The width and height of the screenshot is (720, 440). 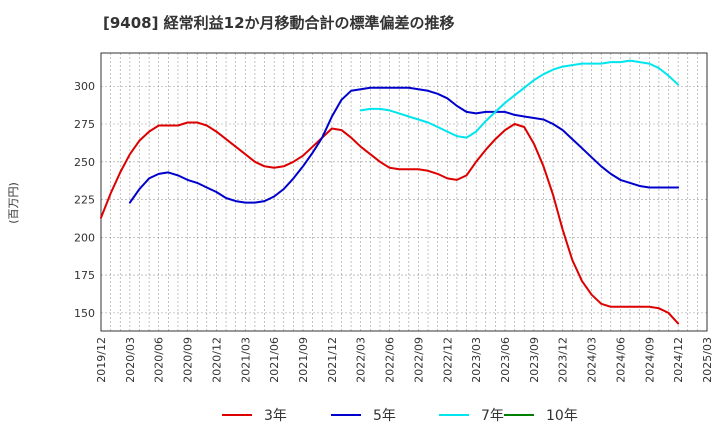 What do you see at coordinates (707, 360) in the screenshot?
I see `x-tick-label: 2025/03` at bounding box center [707, 360].